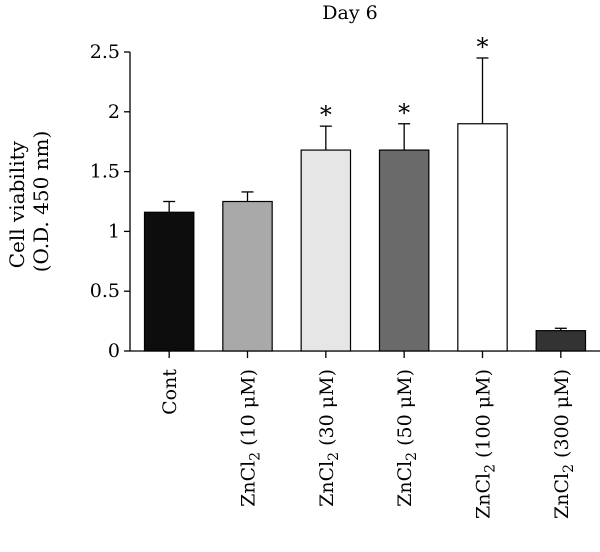 This screenshot has width=600, height=552. What do you see at coordinates (486, 444) in the screenshot?
I see `x-tick-label: ZnCl2 (100 μM)` at bounding box center [486, 444].